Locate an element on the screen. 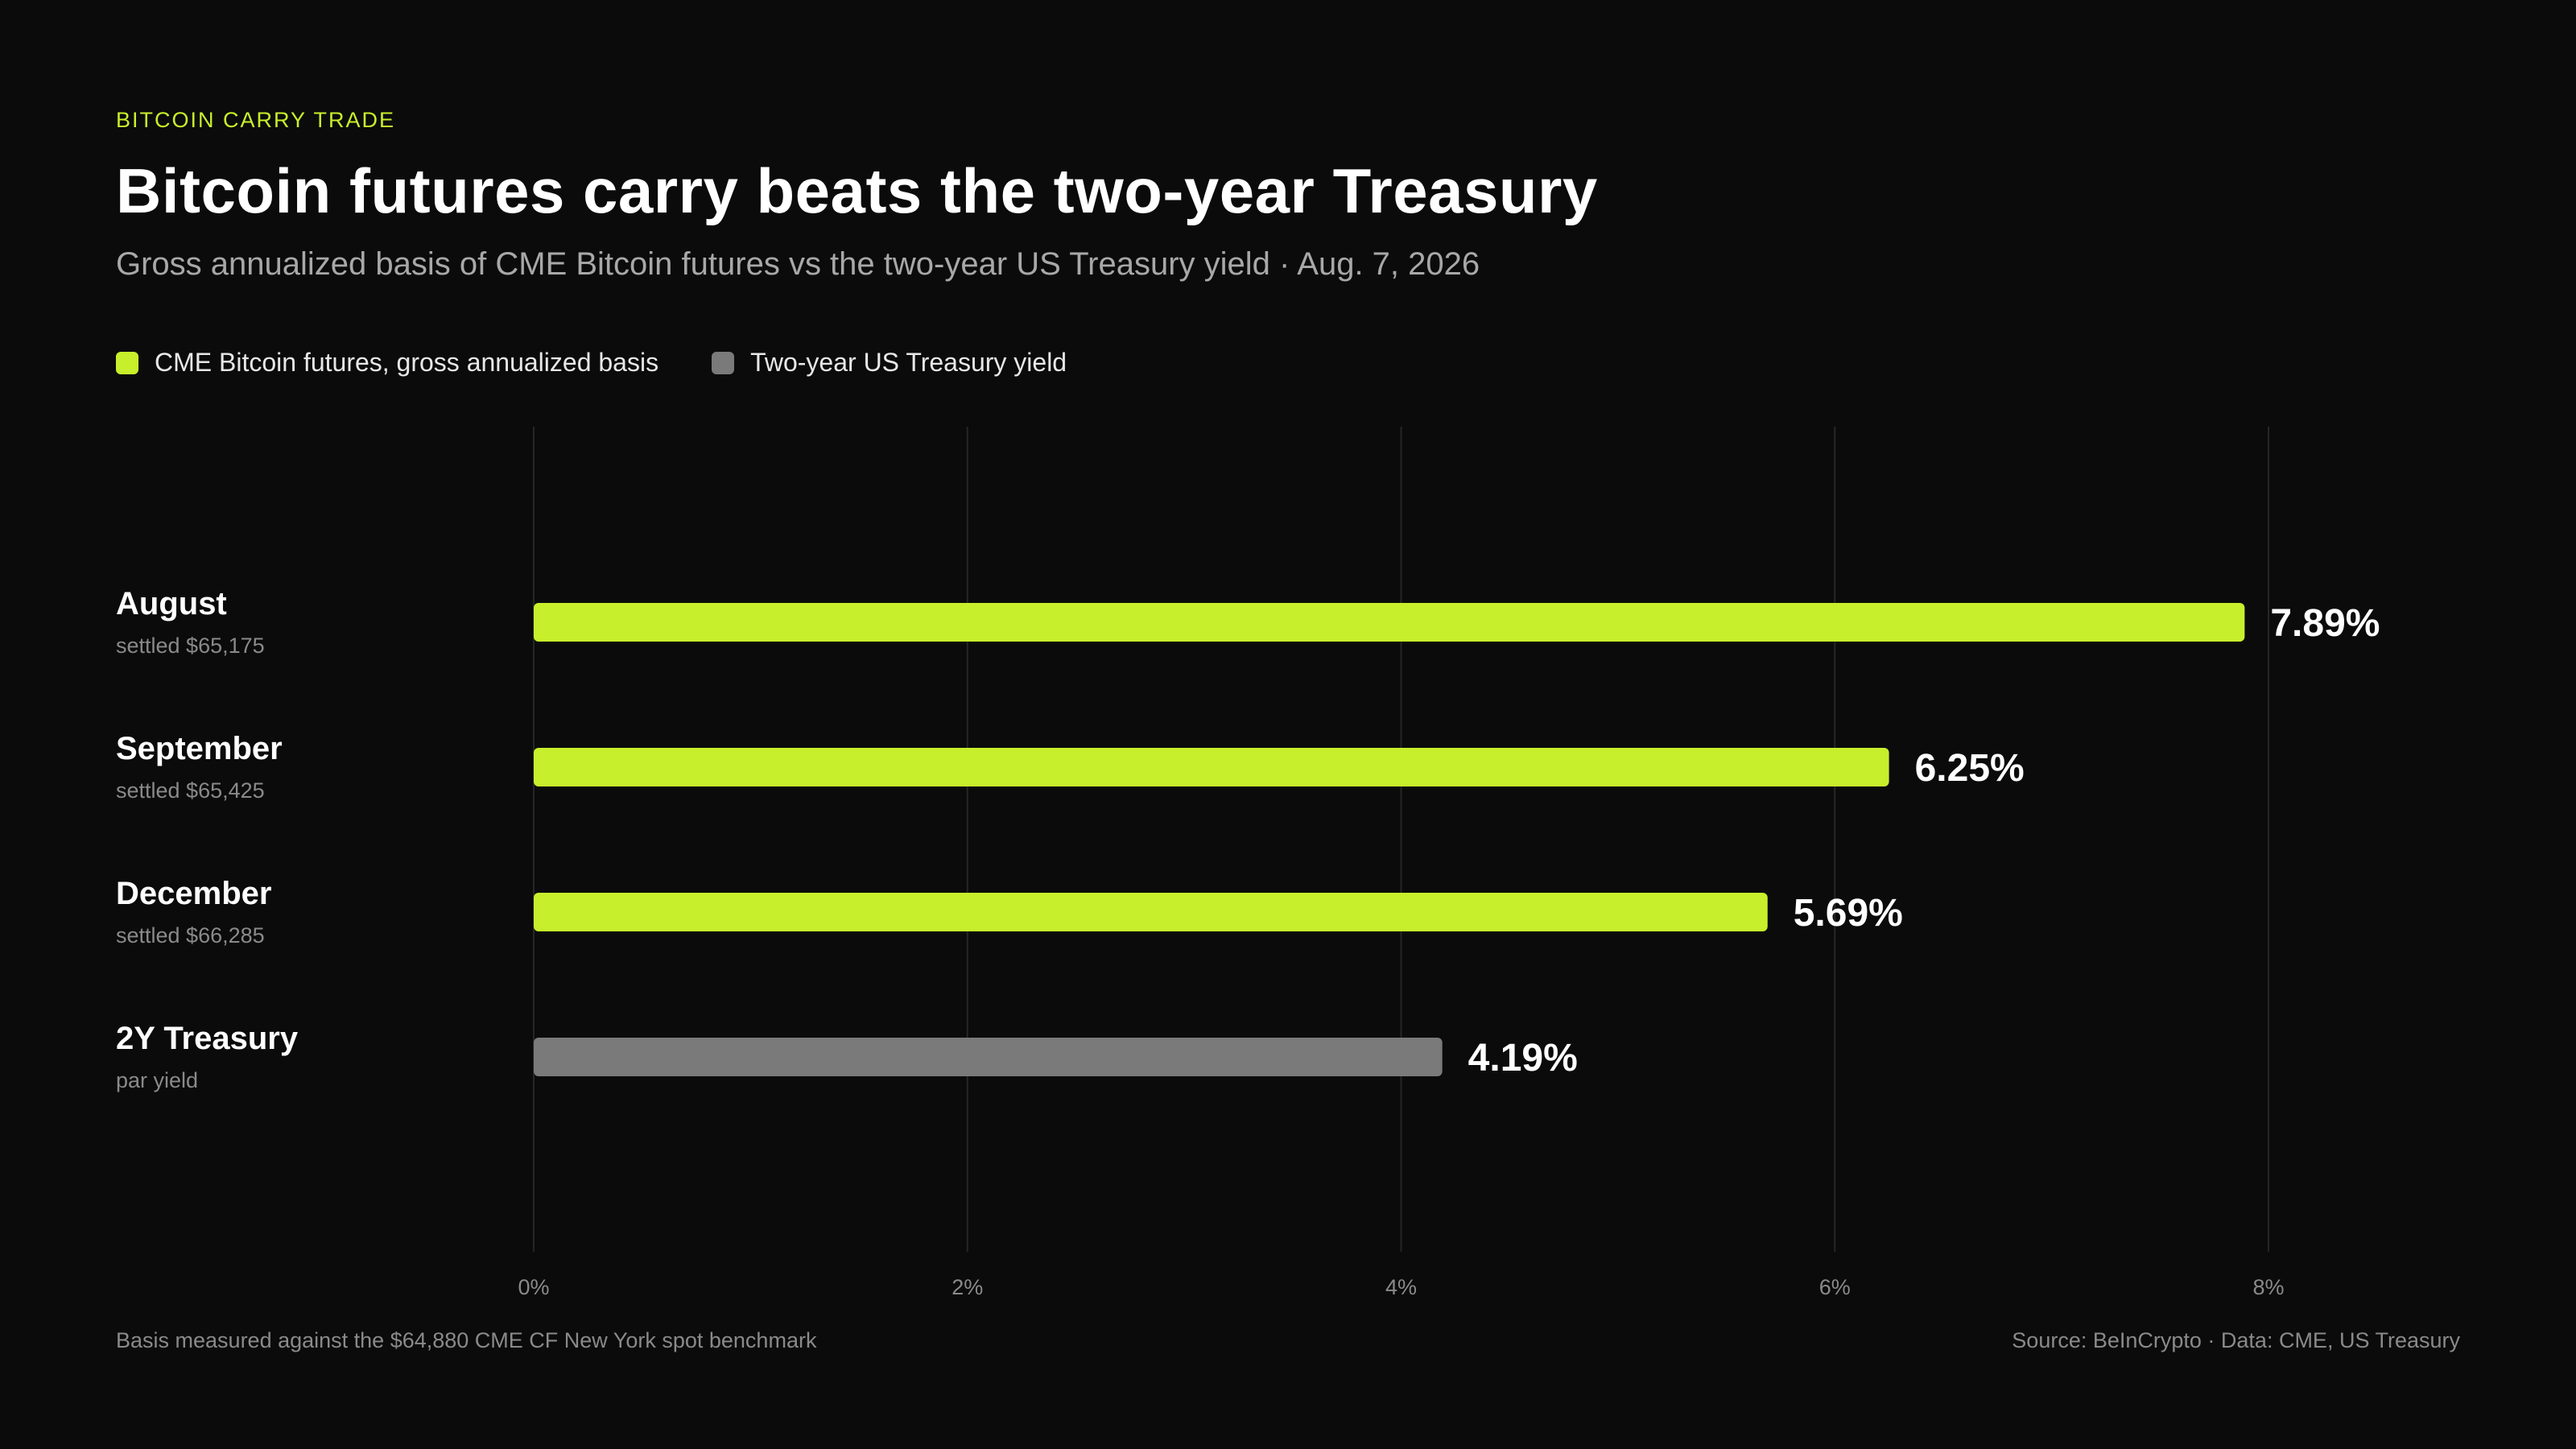  legend-label-treasury: Two-year US Treasury yield is located at coordinates (908, 362).